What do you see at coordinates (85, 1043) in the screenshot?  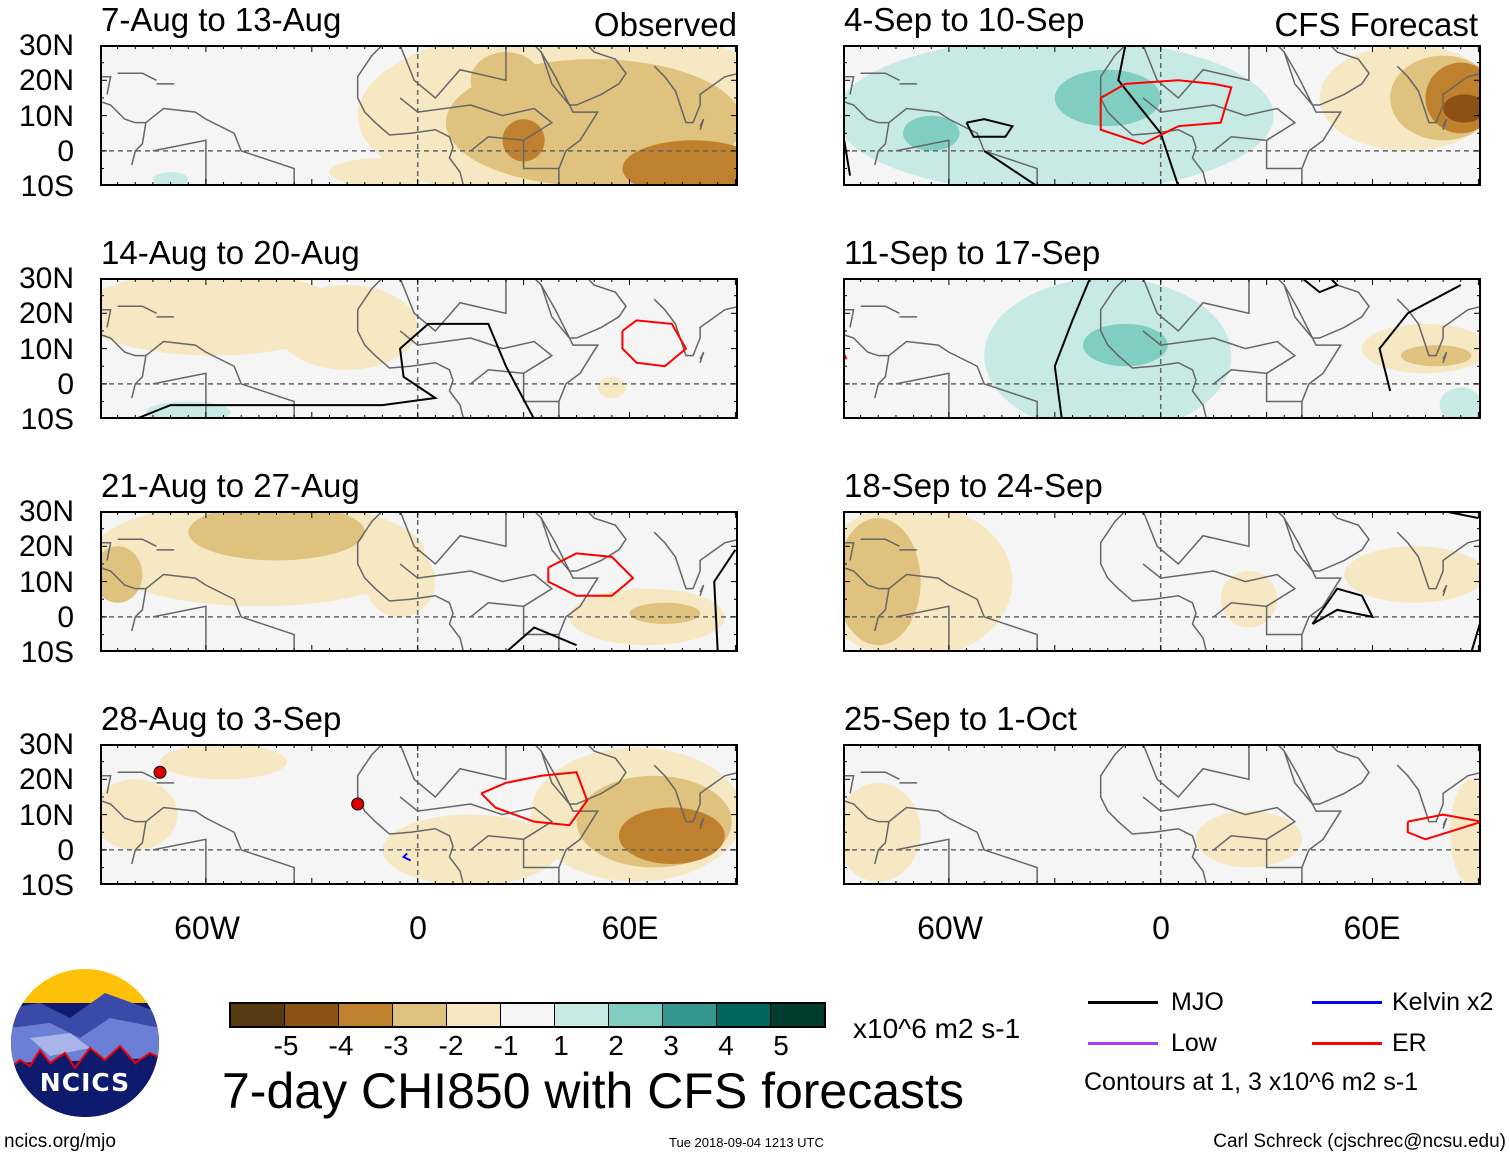 I see `ncics-logo: NCICS` at bounding box center [85, 1043].